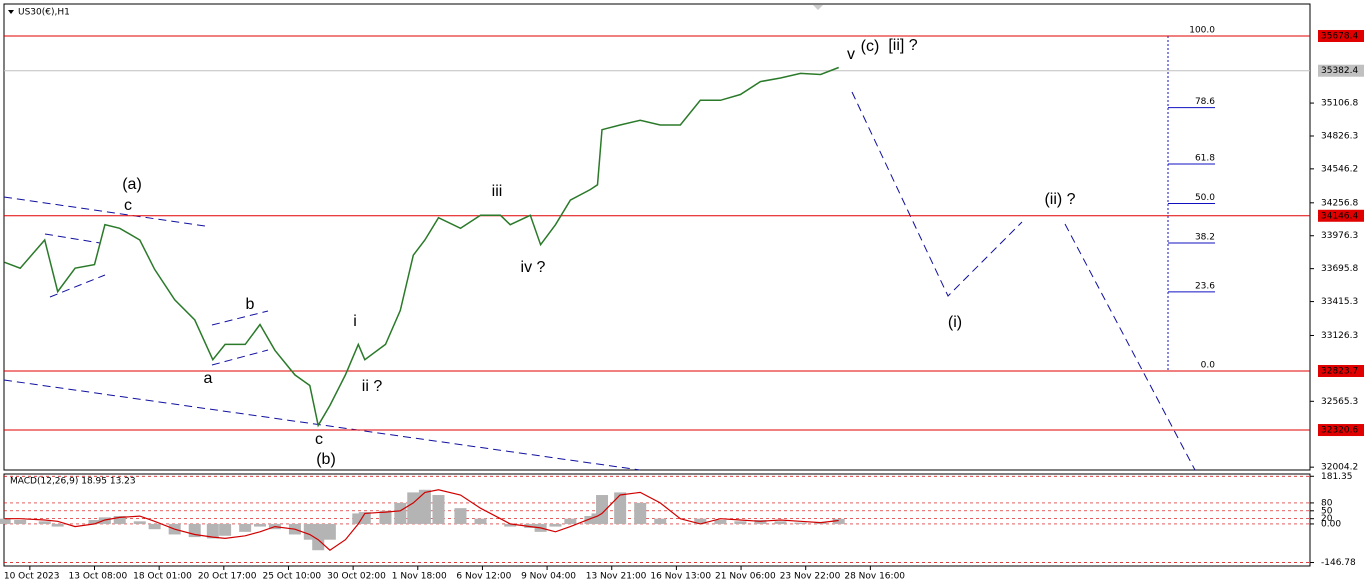 Image resolution: width=1366 pixels, height=588 pixels. Describe the element at coordinates (98, 577) in the screenshot. I see `x-tick-label: 13 Oct 08:00` at that location.